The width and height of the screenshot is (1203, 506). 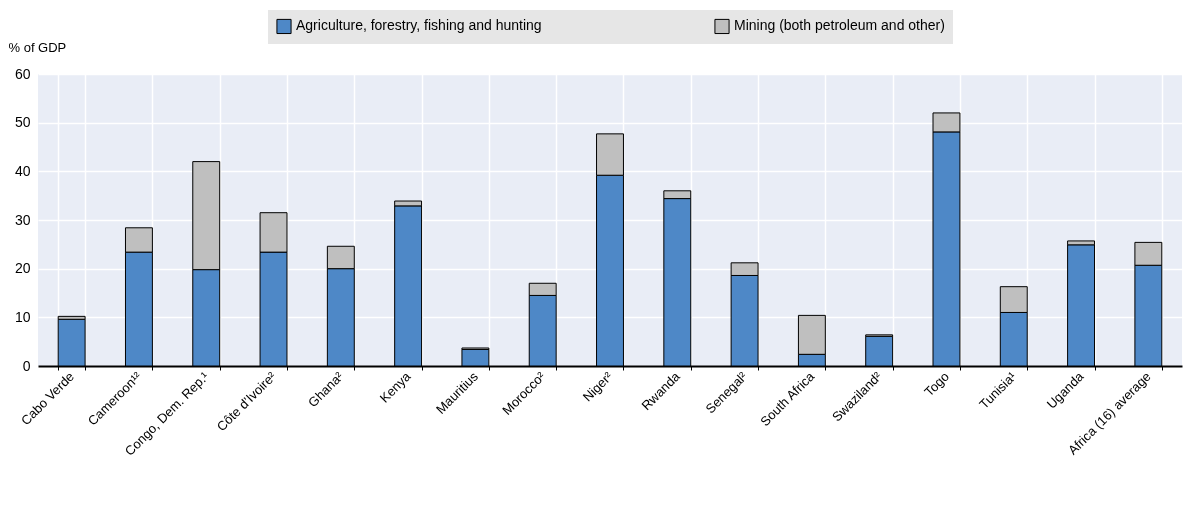 I want to click on y-tick-label: 40, so click(x=22, y=170).